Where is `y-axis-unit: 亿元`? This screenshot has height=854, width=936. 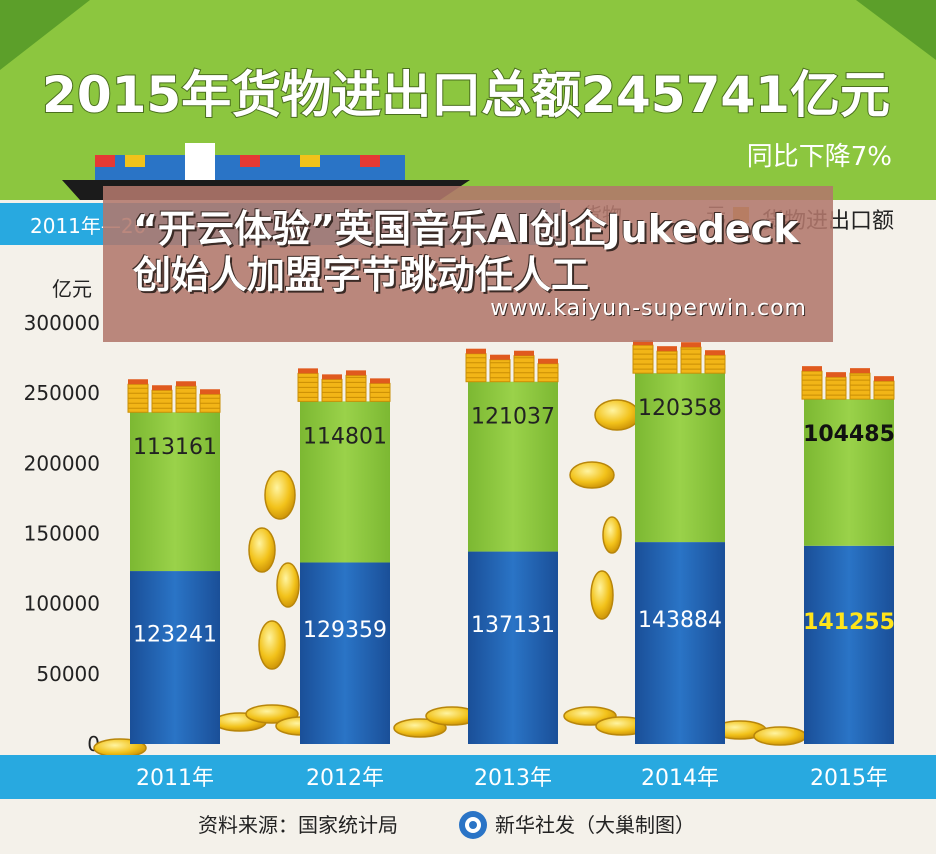
y-axis-unit: 亿元 is located at coordinates (72, 289).